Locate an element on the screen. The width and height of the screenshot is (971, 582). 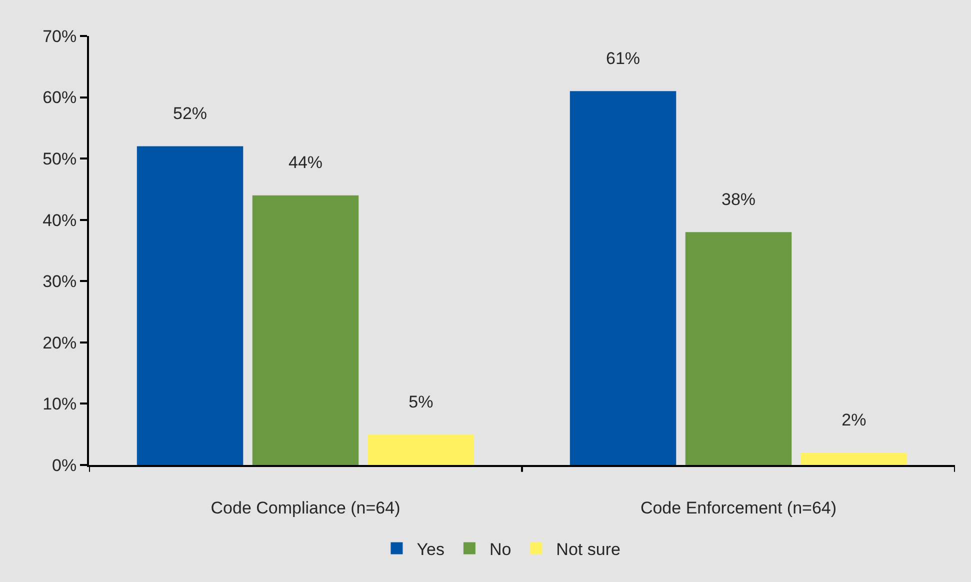
y-tick-label: 0% is located at coordinates (64, 465).